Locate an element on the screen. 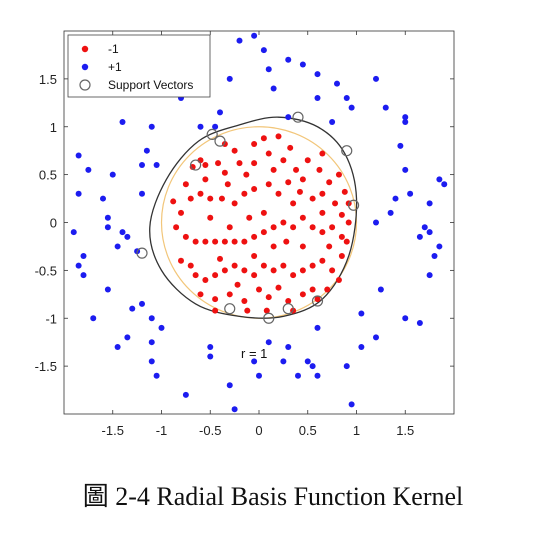  legend-pos-label: +1 is located at coordinates (115, 67).